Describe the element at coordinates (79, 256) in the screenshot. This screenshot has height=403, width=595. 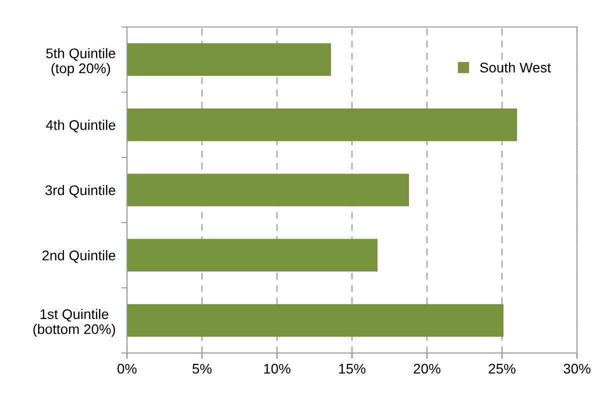
I see `y-tick-label: 2nd Quintile` at that location.